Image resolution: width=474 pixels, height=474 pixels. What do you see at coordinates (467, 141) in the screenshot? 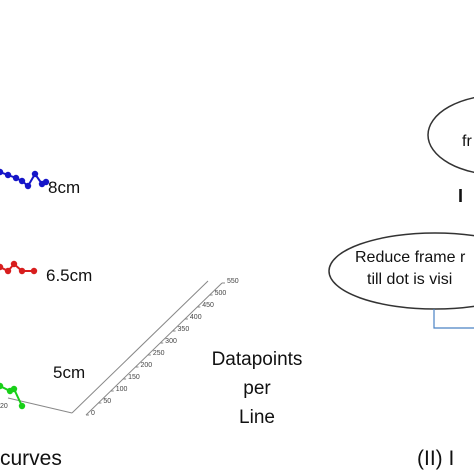
I see `flow-top-node-text: fr` at bounding box center [467, 141].